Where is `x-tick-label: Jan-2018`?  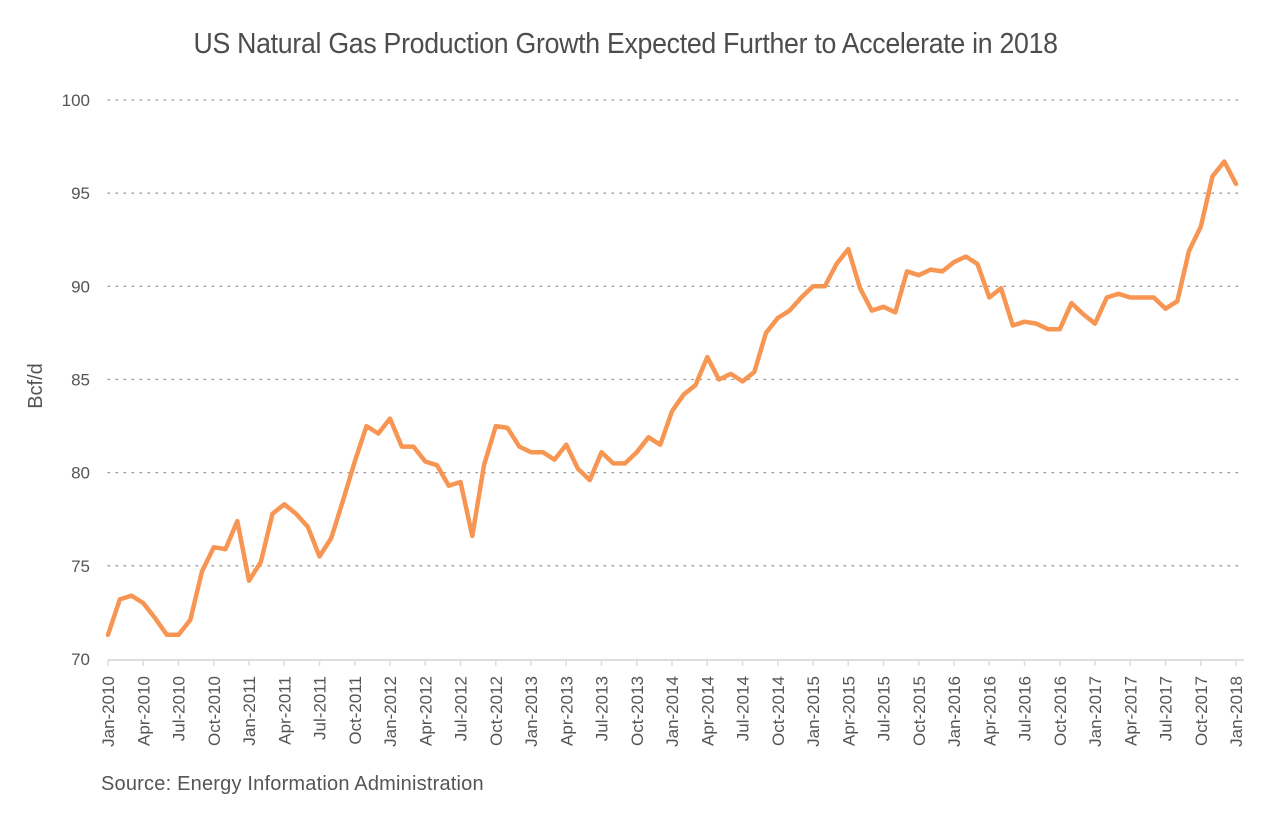 x-tick-label: Jan-2018 is located at coordinates (1236, 711).